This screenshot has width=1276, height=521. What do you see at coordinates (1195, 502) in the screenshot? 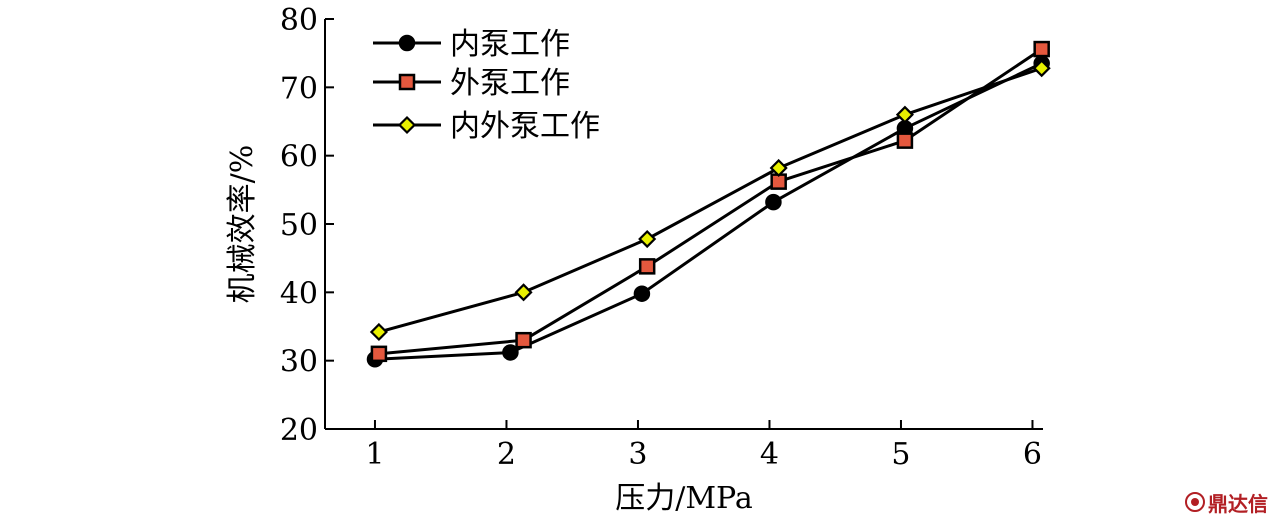
I see `logo-circle-icon` at bounding box center [1195, 502].